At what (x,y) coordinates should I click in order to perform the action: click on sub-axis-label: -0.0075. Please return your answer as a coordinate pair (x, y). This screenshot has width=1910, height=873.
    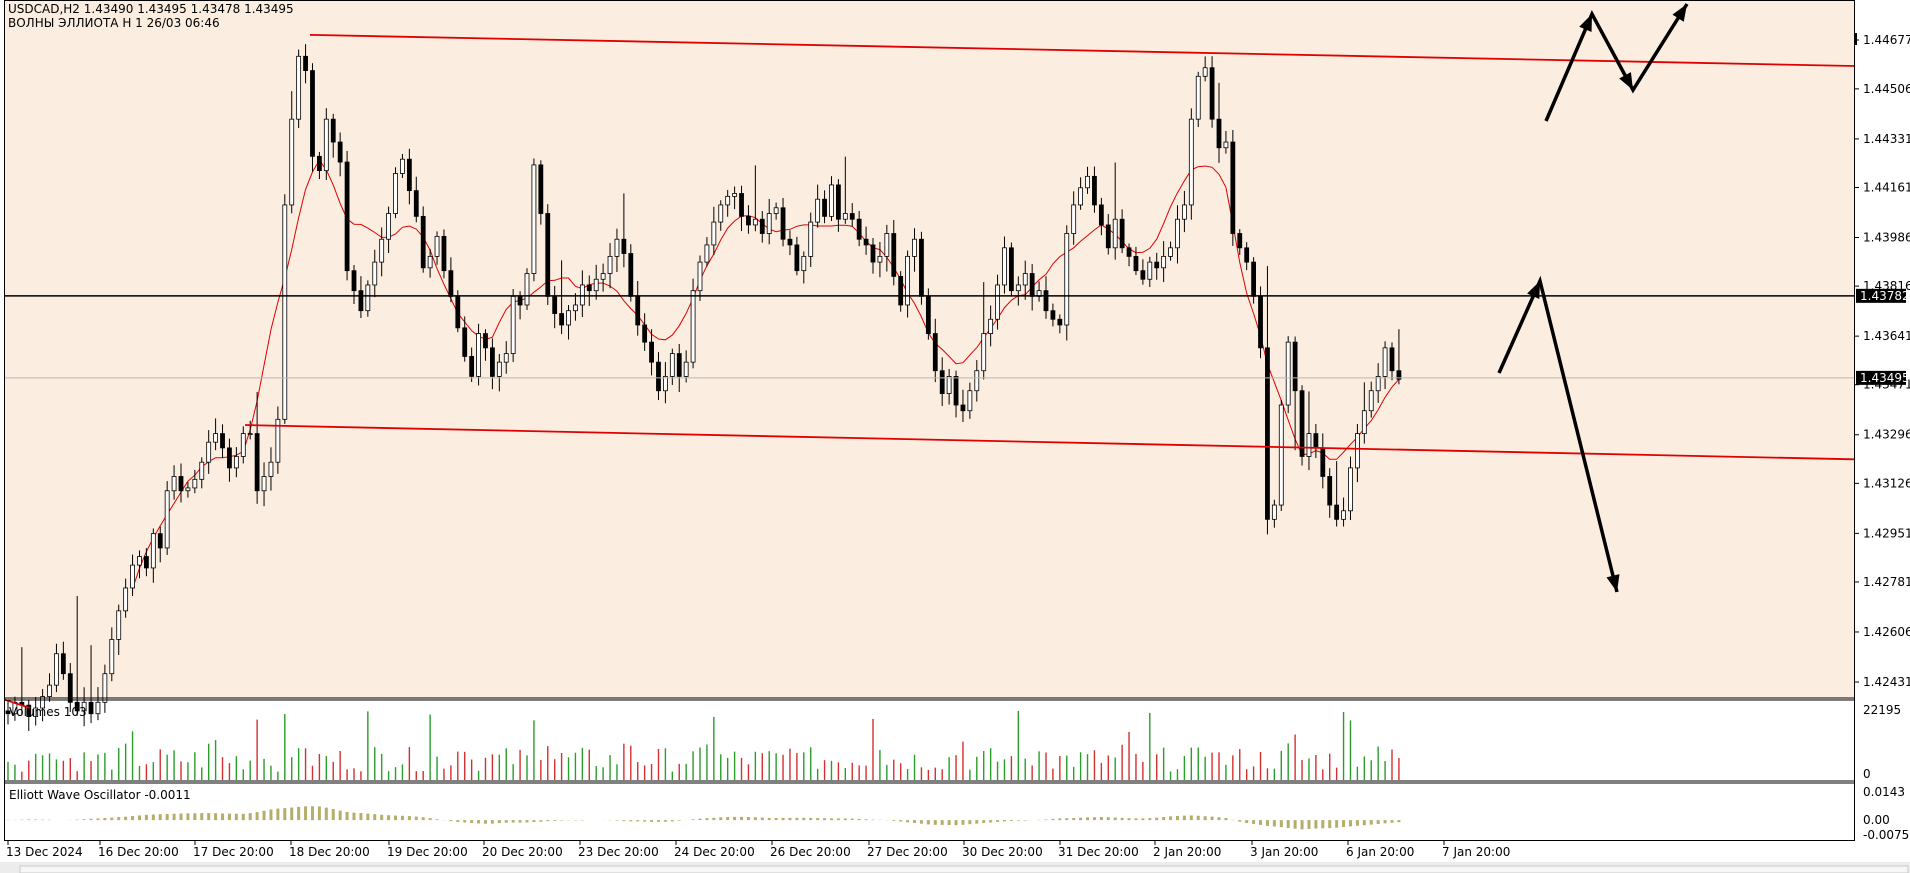
    Looking at the image, I should click on (1886, 835).